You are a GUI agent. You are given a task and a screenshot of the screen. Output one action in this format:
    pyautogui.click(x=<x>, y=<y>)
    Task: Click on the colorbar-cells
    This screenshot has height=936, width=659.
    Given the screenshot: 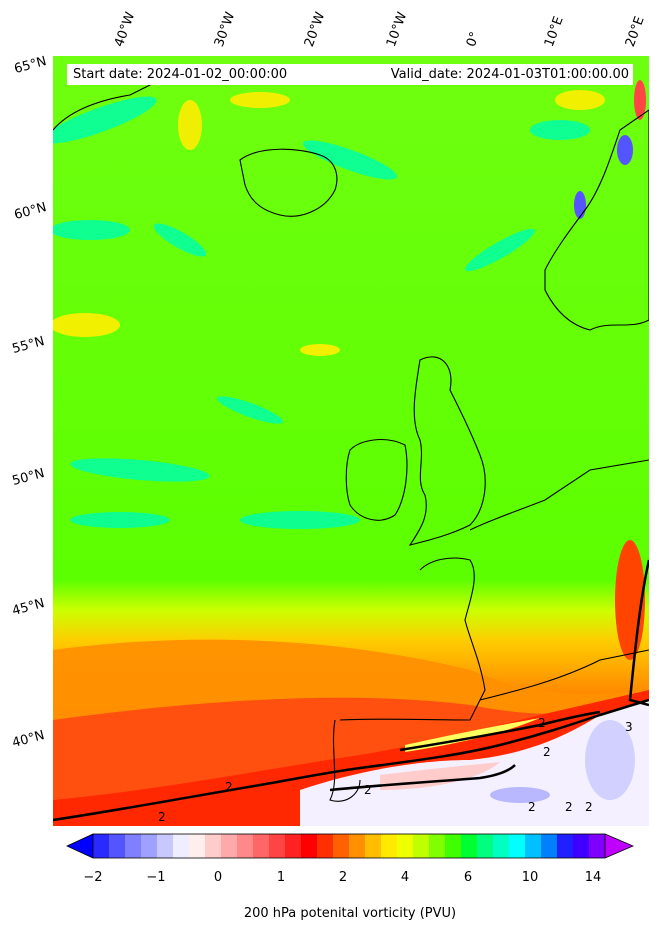 What is the action you would take?
    pyautogui.click(x=350, y=846)
    